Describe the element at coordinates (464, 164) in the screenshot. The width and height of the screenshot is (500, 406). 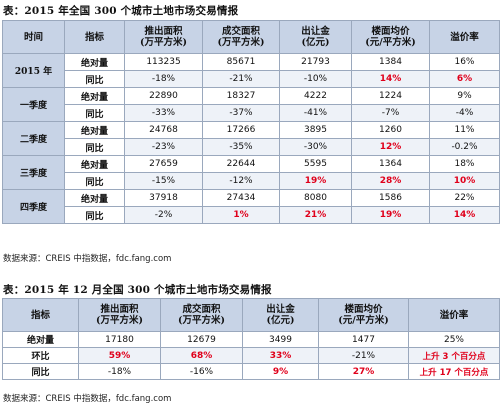
I see `cell-premium: 18%` at that location.